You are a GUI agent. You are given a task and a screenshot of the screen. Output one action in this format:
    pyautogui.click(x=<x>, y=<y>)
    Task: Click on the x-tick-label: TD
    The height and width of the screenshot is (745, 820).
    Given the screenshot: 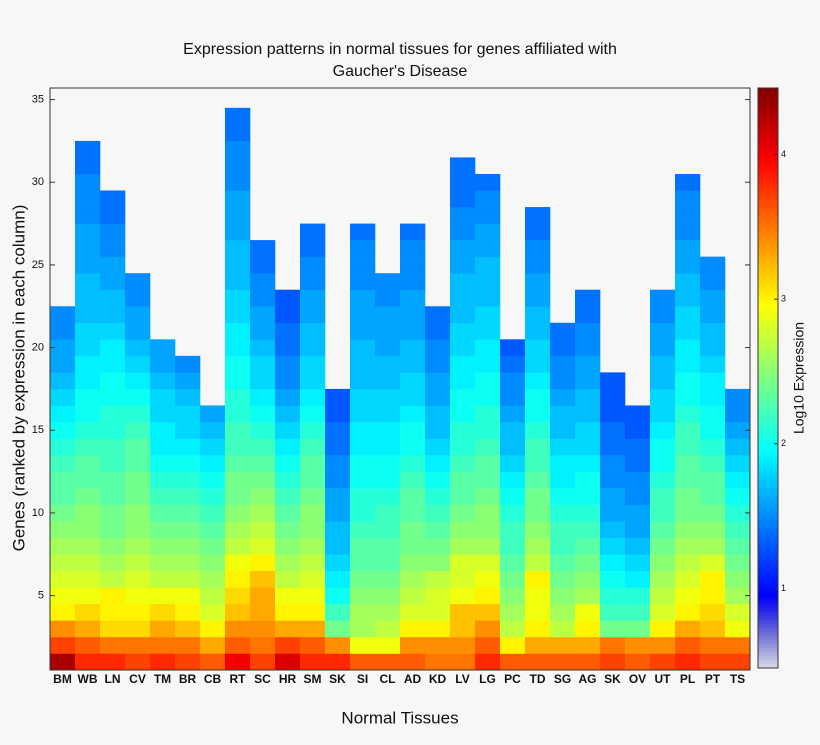 What is the action you would take?
    pyautogui.click(x=538, y=679)
    